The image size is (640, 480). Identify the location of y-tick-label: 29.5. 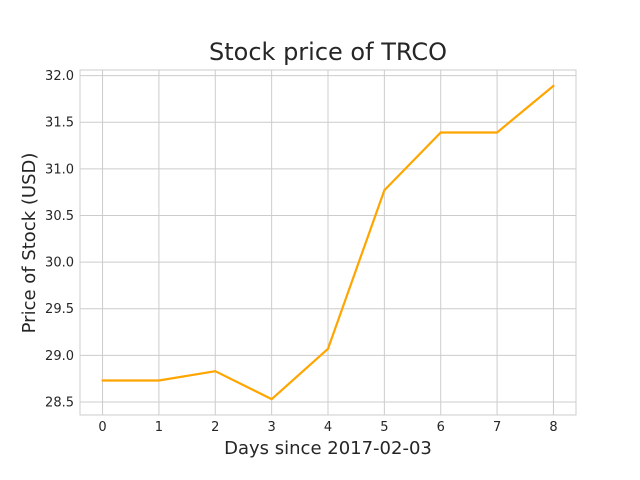
(59, 309).